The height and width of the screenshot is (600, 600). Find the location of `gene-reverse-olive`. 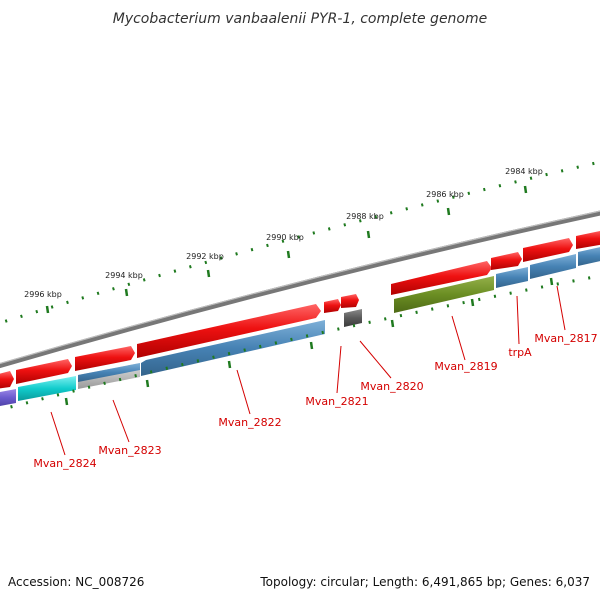

gene-reverse-olive is located at coordinates (444, 294).